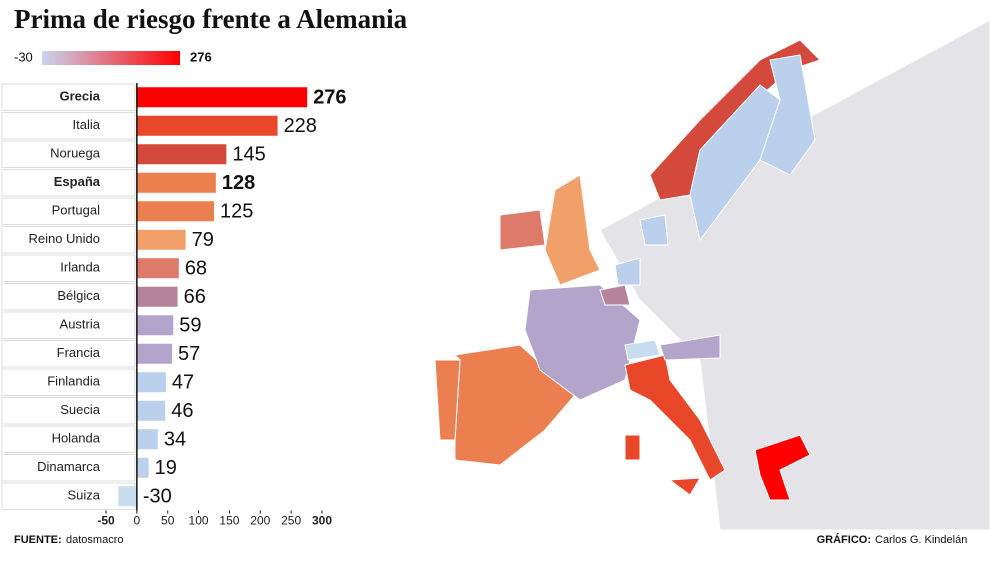 This screenshot has width=990, height=561. Describe the element at coordinates (291, 521) in the screenshot. I see `x-tick-label: 250` at that location.